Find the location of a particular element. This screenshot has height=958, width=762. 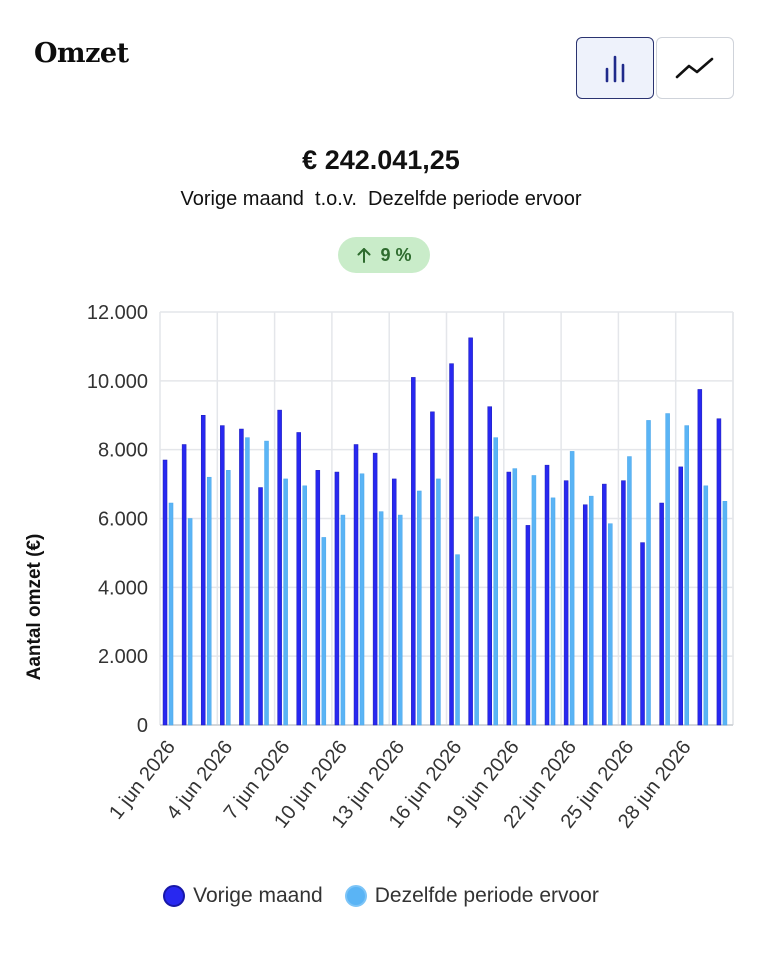

y-tick-label: 10.000 is located at coordinates (117, 382).